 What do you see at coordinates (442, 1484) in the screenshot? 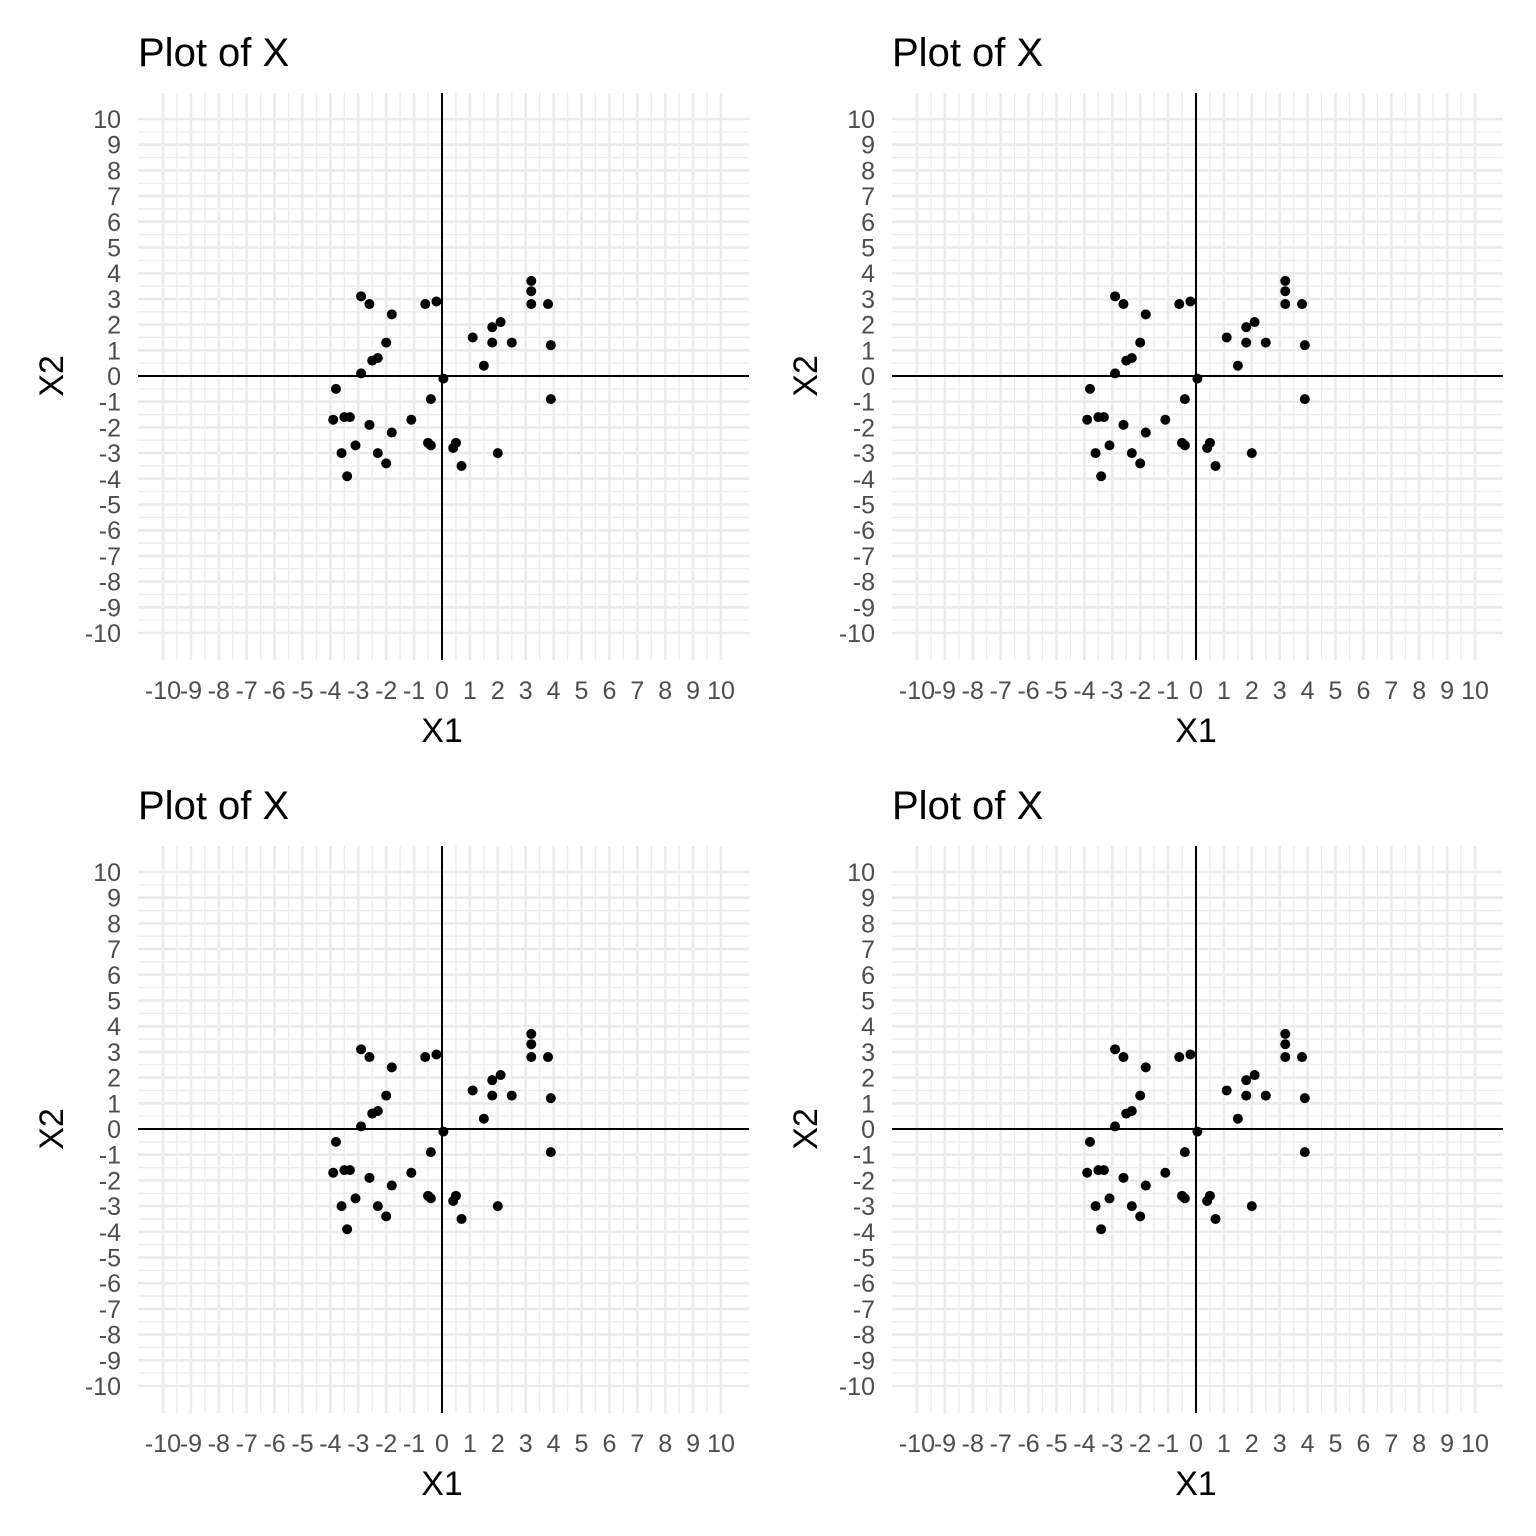
I see `x-axis-title: X1` at bounding box center [442, 1484].